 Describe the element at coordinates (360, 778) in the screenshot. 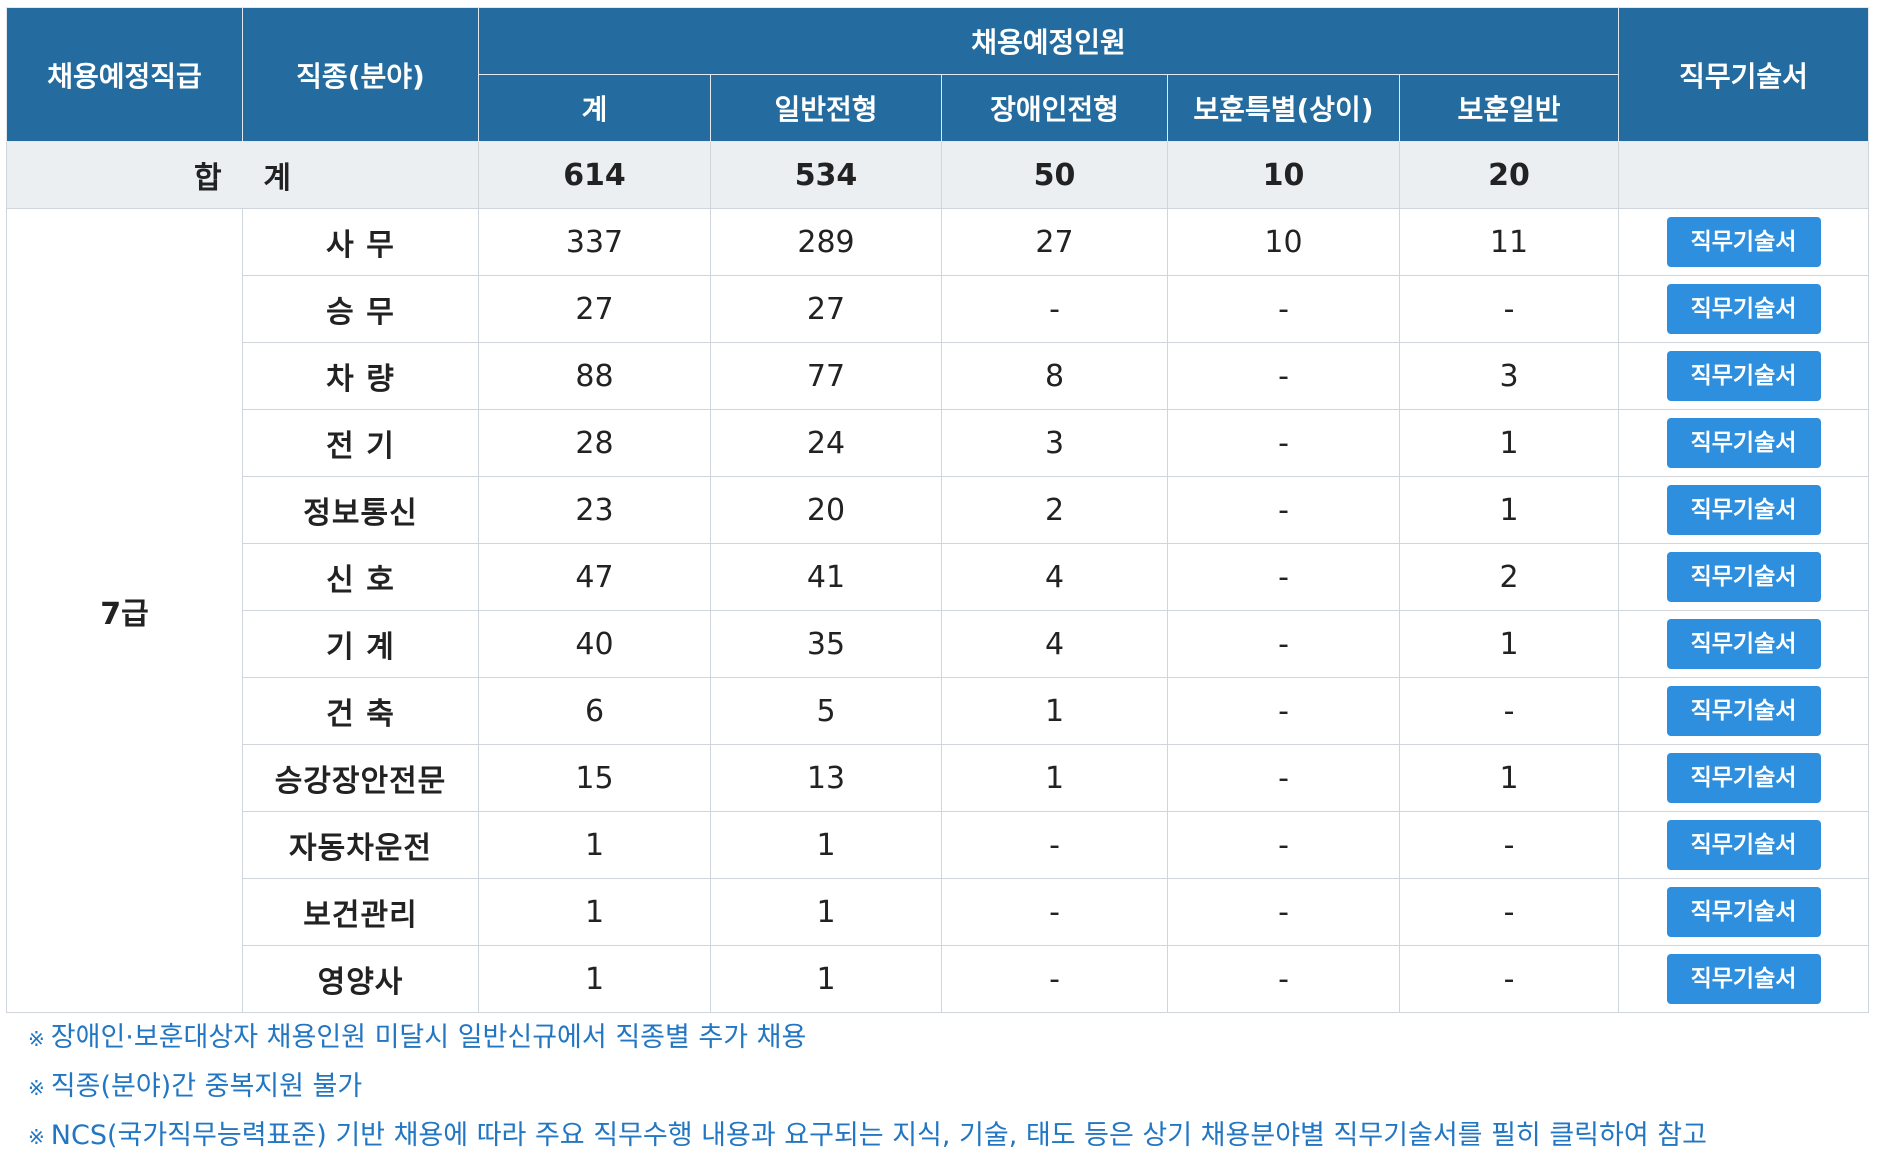

I see `field-name-cell: 승강장안전문` at that location.